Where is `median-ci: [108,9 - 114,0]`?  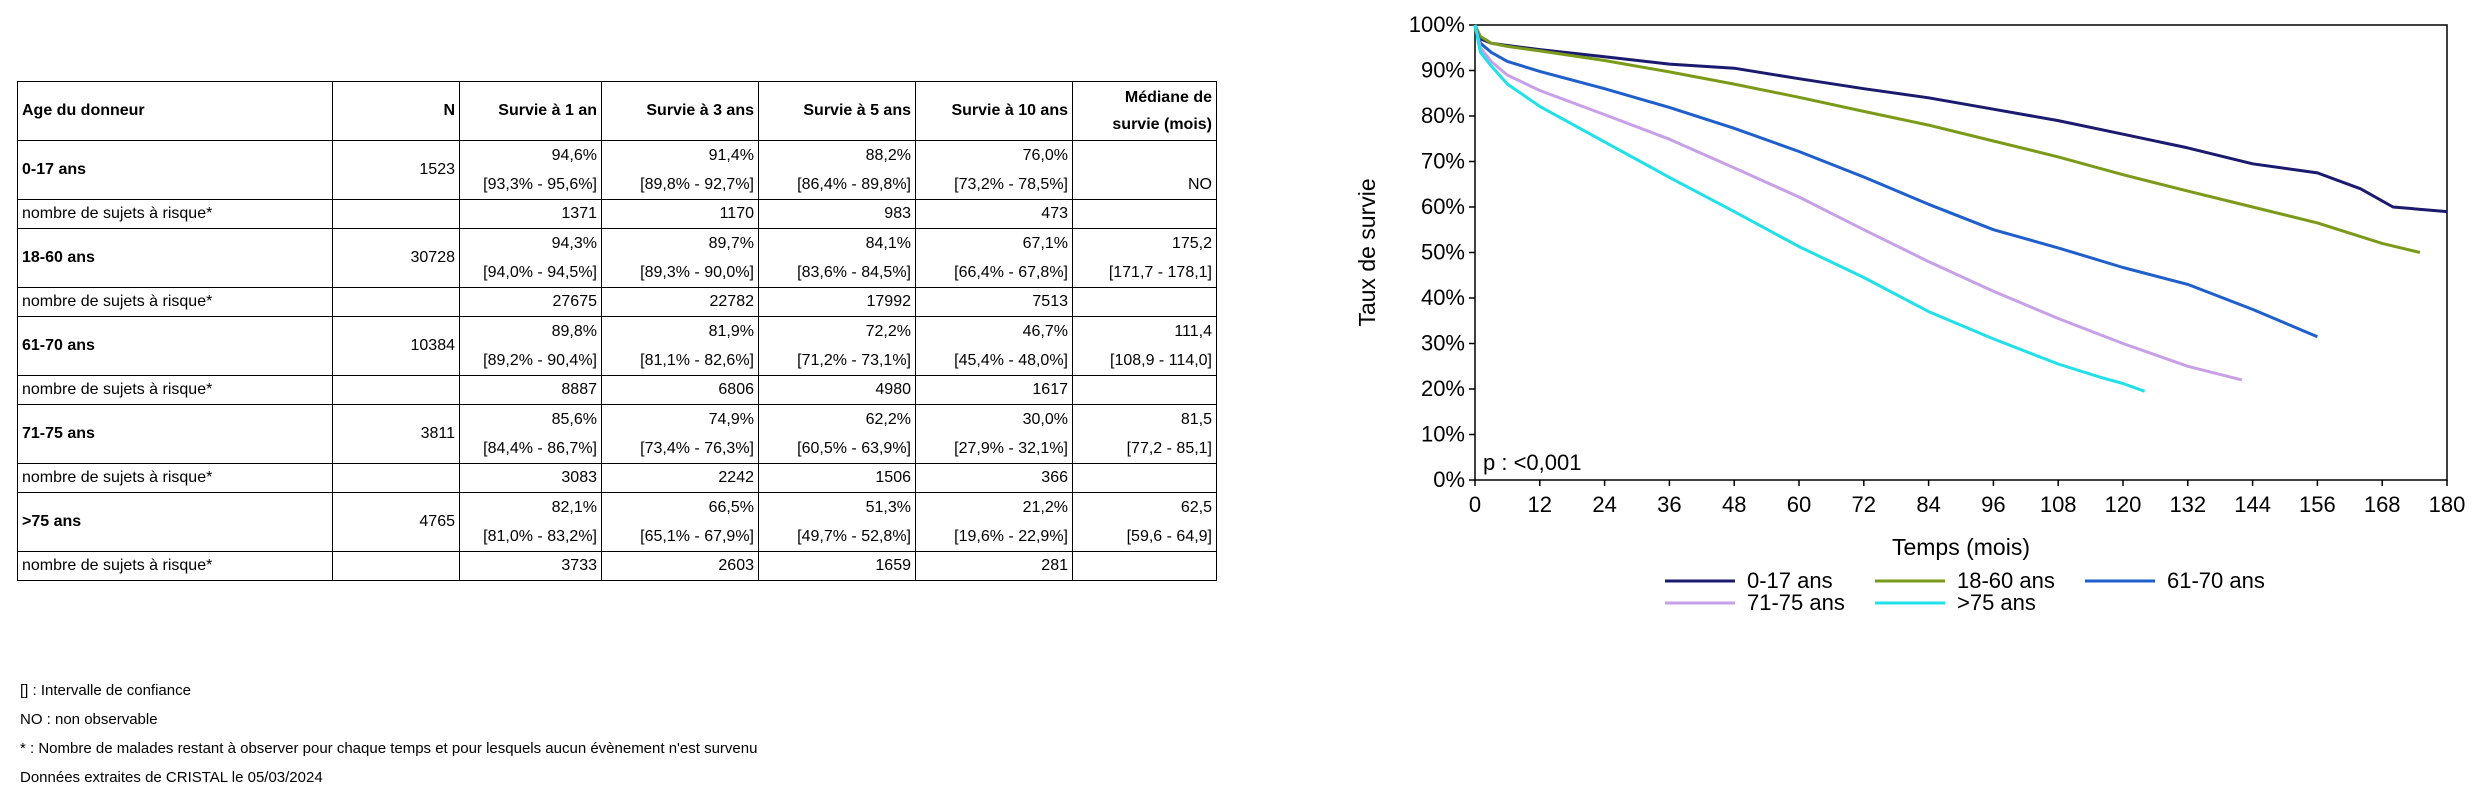 median-ci: [108,9 - 114,0] is located at coordinates (1161, 360).